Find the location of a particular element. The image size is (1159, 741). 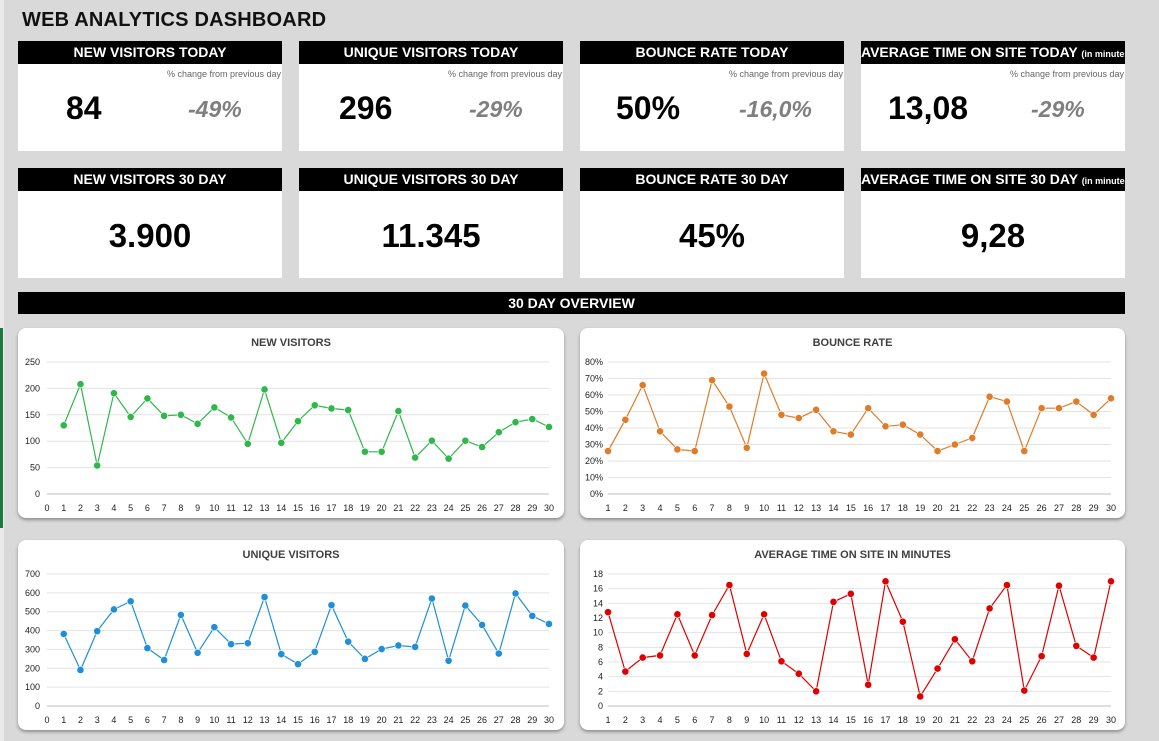

kpi-header: BOUNCE RATE TODAY is located at coordinates (712, 52).